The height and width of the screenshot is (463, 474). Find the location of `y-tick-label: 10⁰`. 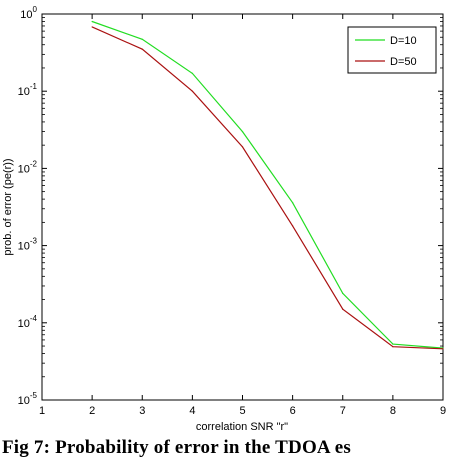

y-tick-label: 10⁰ is located at coordinates (28, 13).